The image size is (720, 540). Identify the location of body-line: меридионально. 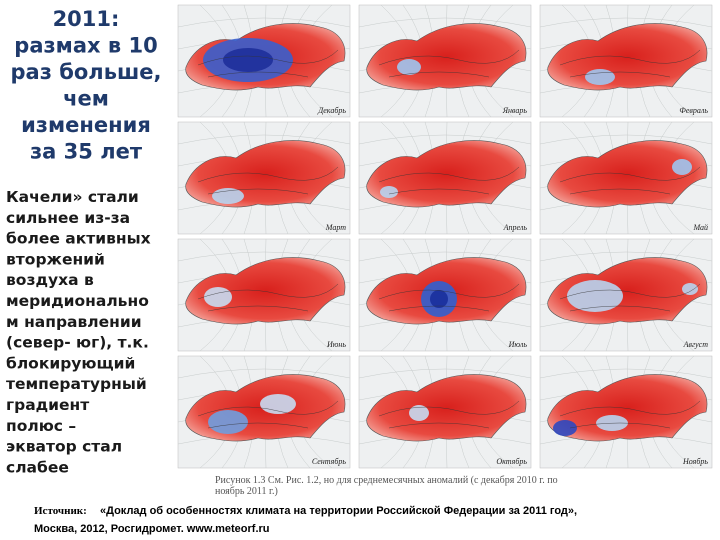
(77, 301).